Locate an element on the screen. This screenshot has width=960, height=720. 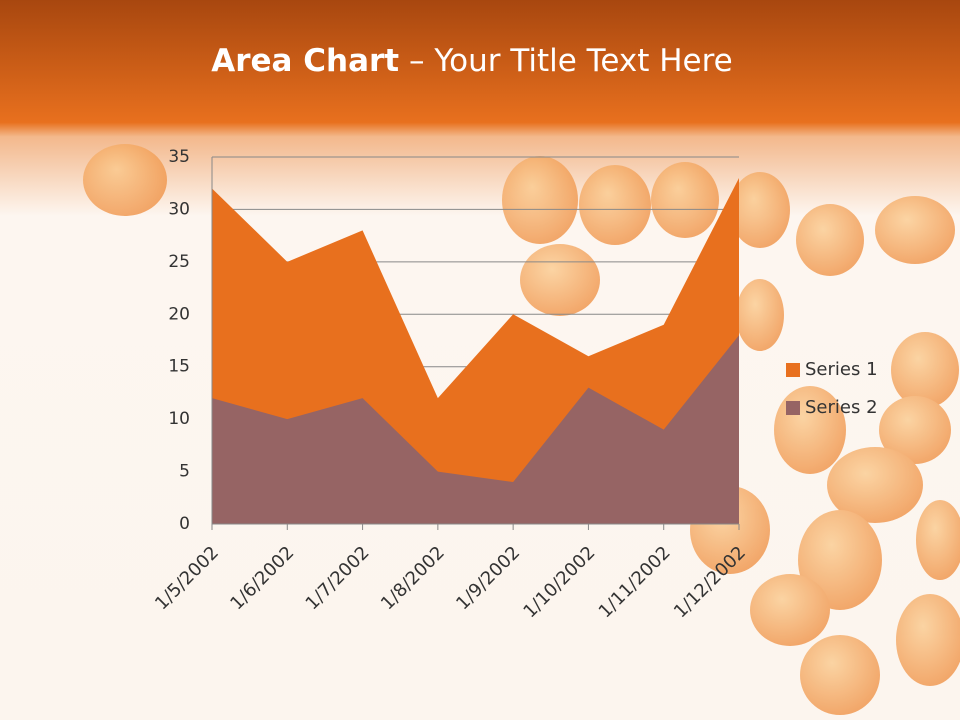
title-bold: Area Chart is located at coordinates (305, 61).